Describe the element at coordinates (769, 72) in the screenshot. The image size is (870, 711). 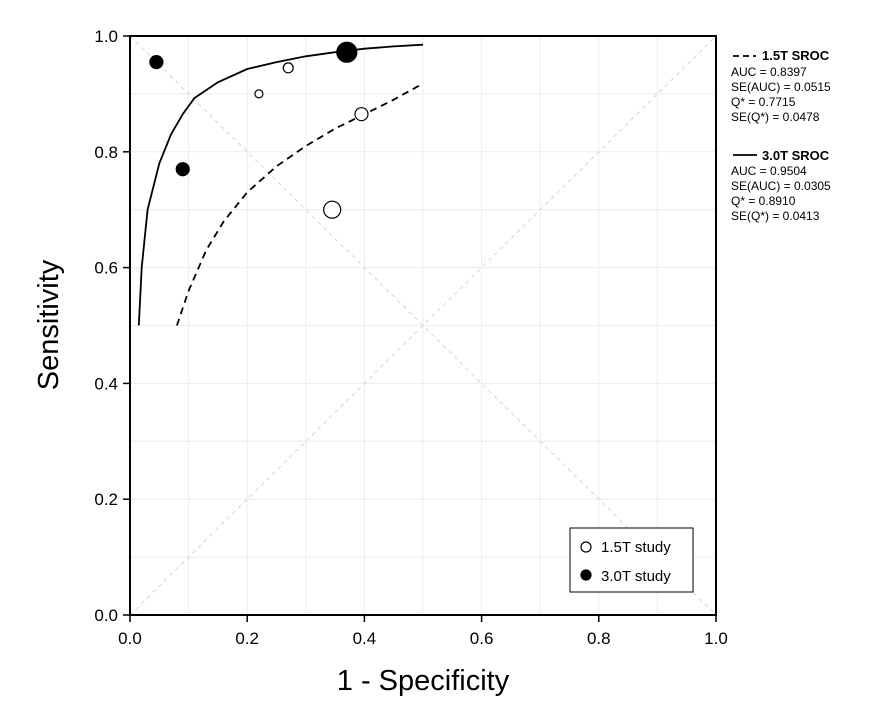
I see `stats-1-5t-auc: AUC = 0.8397` at that location.